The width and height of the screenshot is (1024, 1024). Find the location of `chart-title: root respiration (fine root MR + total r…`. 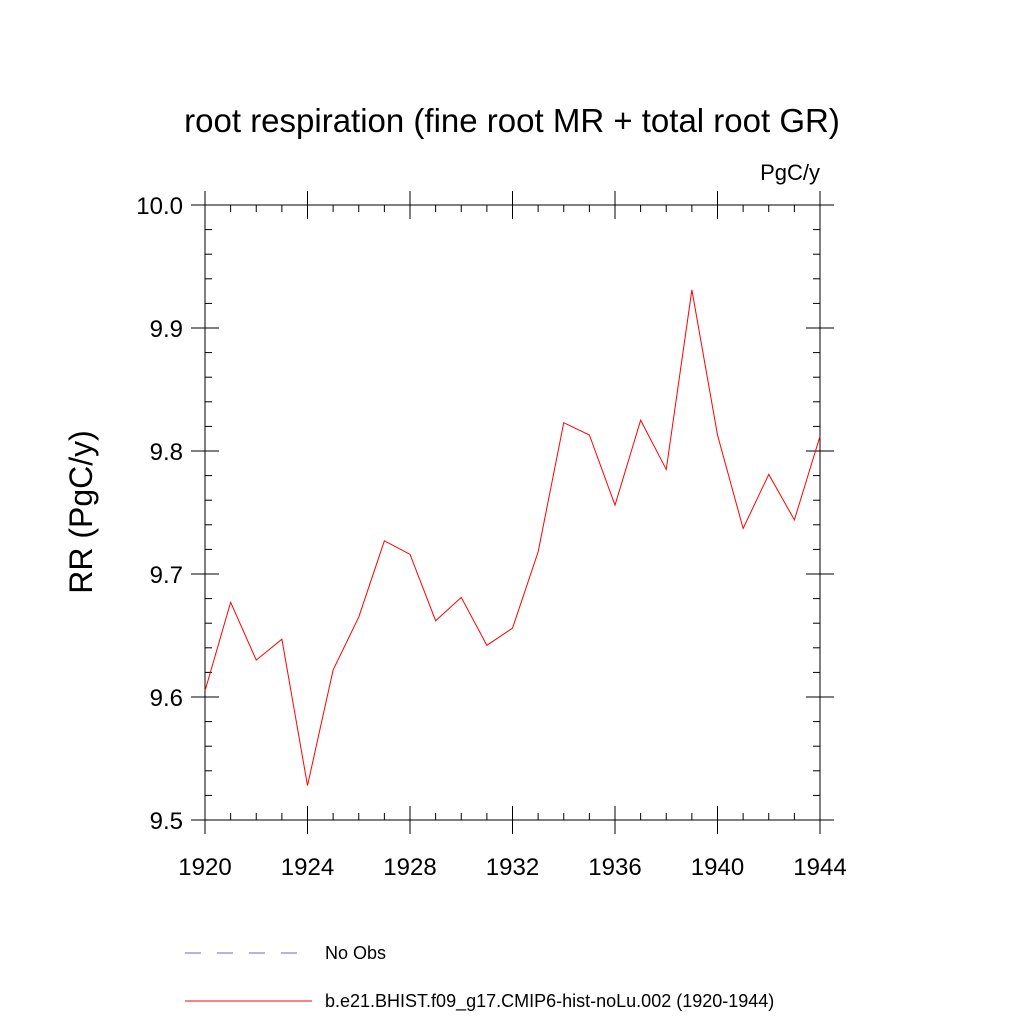

chart-title: root respiration (fine root MR + total r… is located at coordinates (512, 120).